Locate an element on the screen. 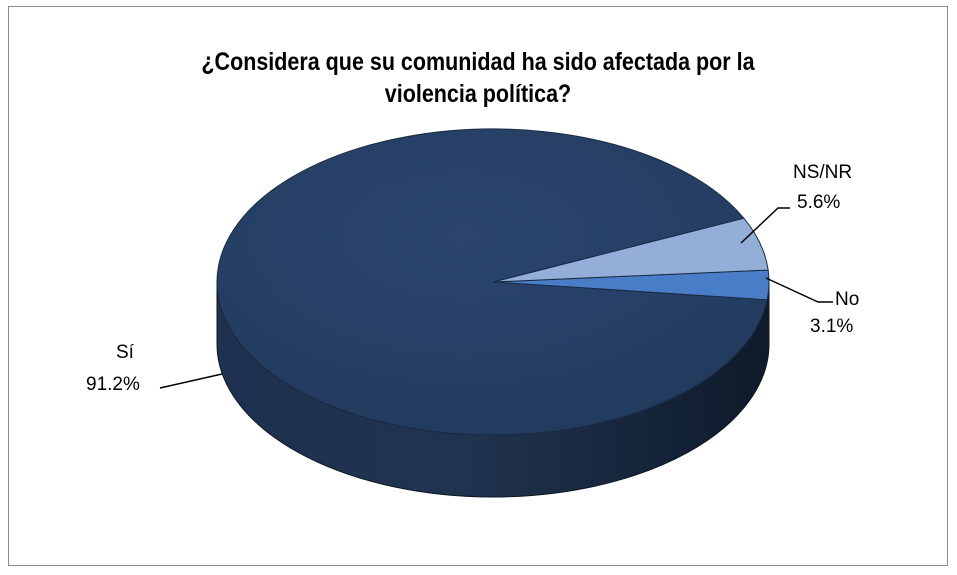  chart-title-line-2: violencia política? is located at coordinates (478, 94).